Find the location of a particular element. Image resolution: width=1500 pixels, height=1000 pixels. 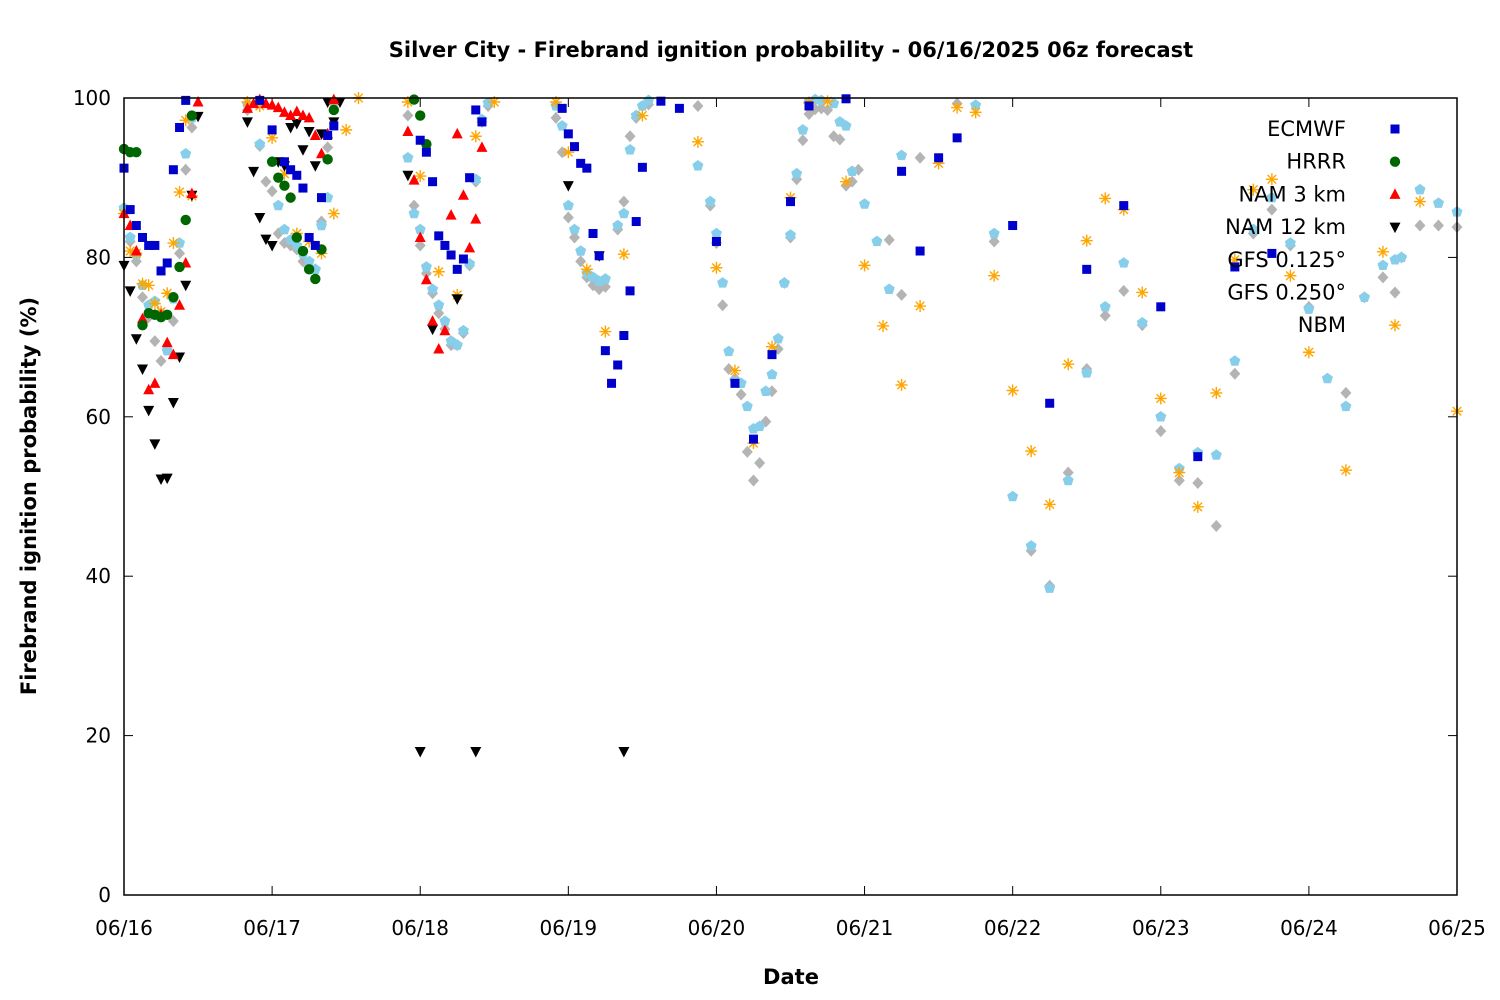

x-tick-label: 06/21 is located at coordinates (865, 928).